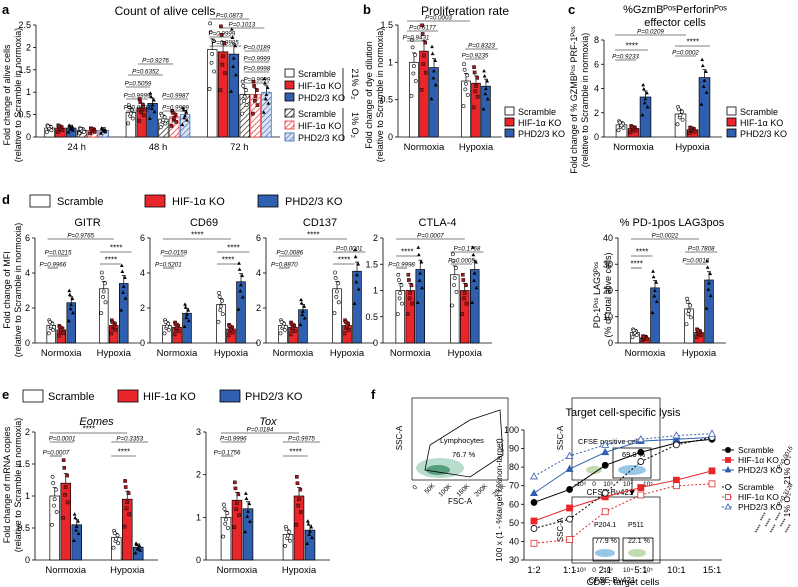  Describe the element at coordinates (289, 97) in the screenshot. I see `legend-a-phd-swatch` at that location.